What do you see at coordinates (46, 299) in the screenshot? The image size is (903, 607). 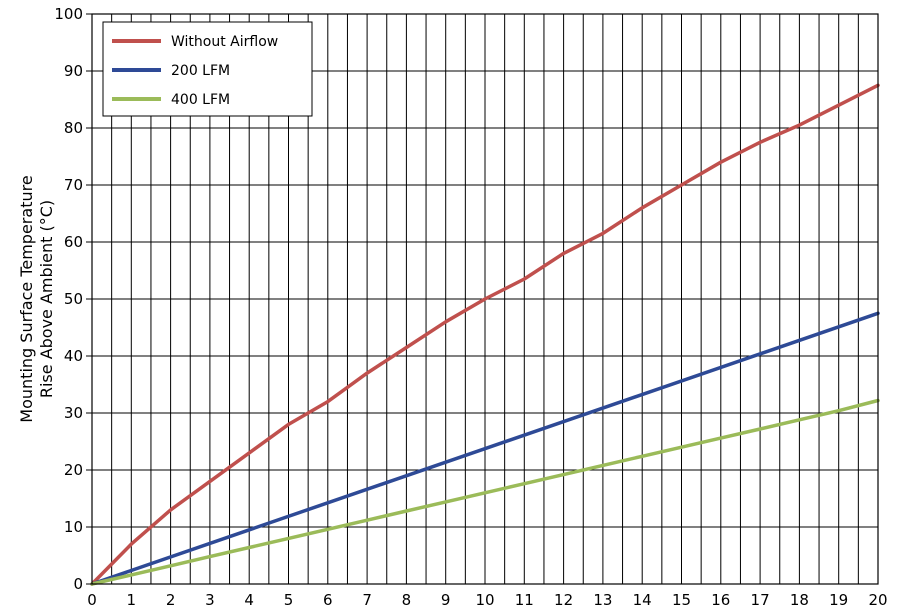 I see `y-axis-title-line-2: Rise Above Ambient (°C)` at bounding box center [46, 299].